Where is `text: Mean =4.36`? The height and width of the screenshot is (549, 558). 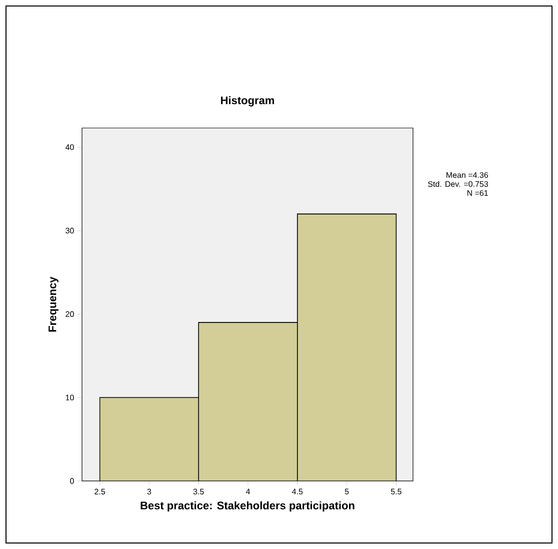 text: Mean =4.36 is located at coordinates (467, 175).